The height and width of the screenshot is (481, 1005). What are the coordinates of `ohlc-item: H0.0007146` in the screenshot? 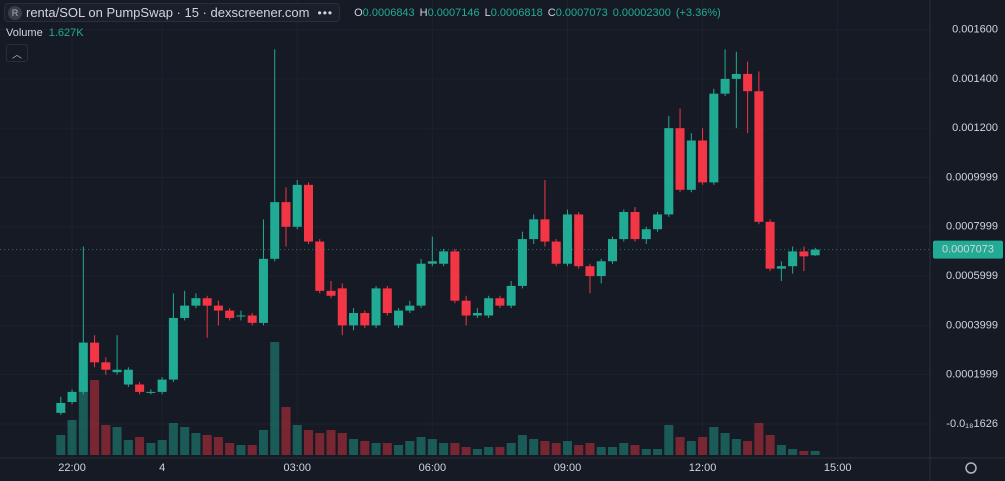 It's located at (450, 13).